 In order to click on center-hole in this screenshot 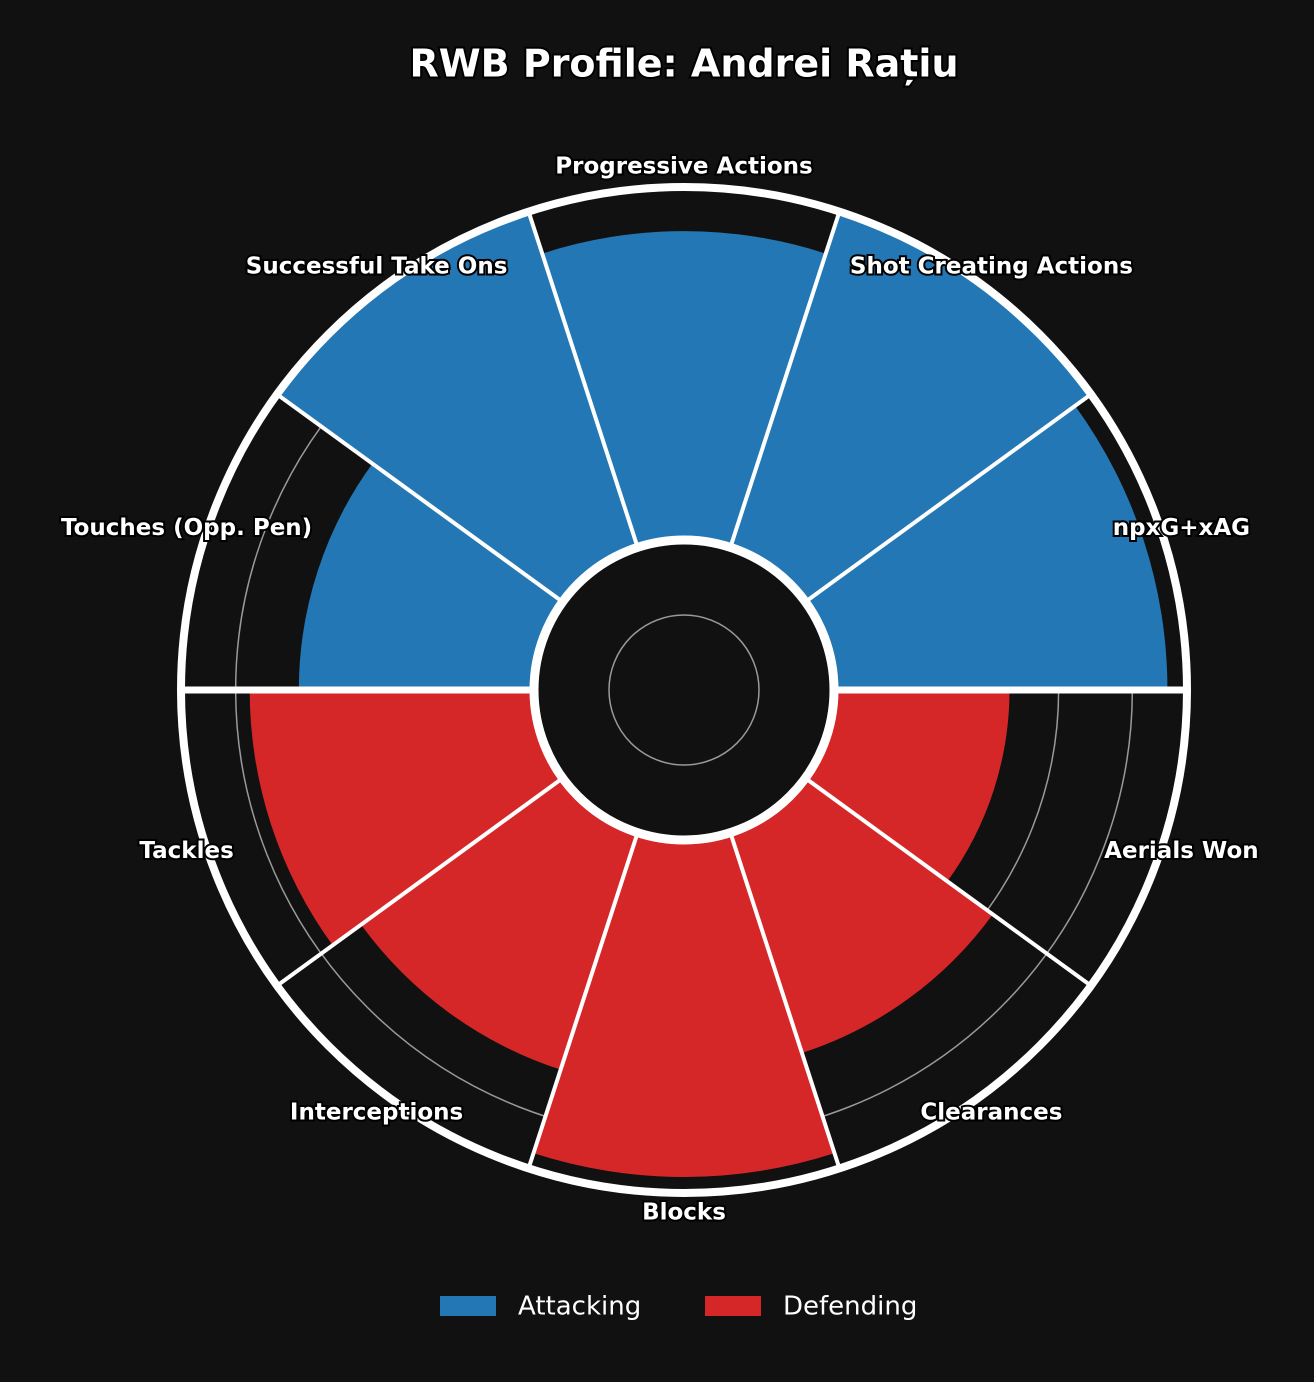, I will do `click(684, 690)`.